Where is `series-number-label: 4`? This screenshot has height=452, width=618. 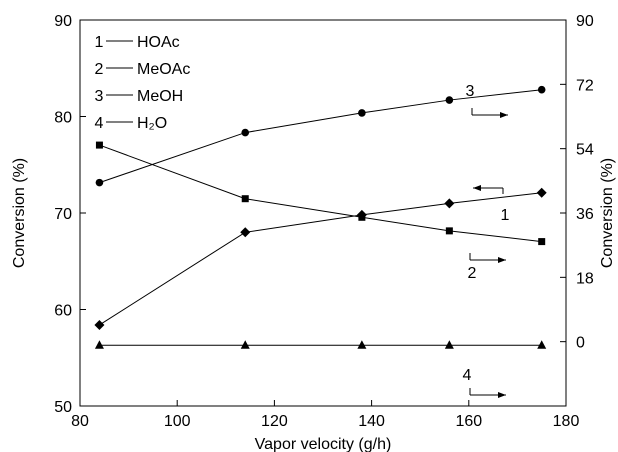 series-number-label: 4 is located at coordinates (467, 375).